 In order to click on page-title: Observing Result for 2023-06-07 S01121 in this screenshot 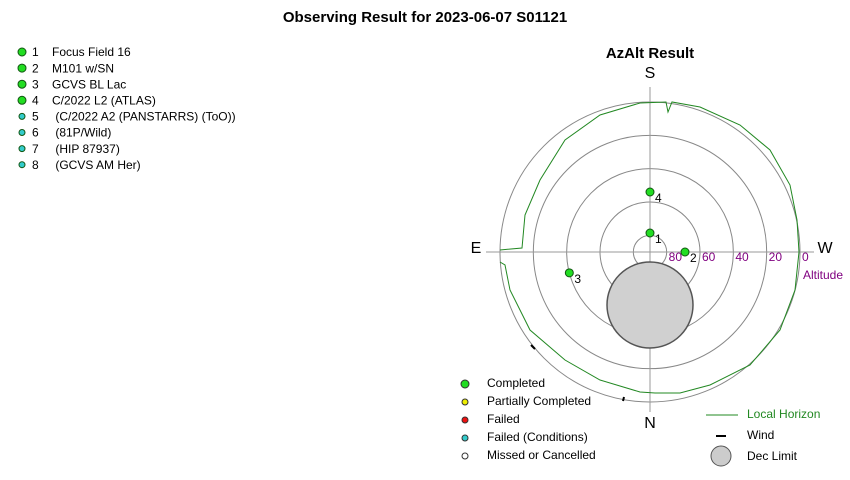, I will do `click(425, 17)`.